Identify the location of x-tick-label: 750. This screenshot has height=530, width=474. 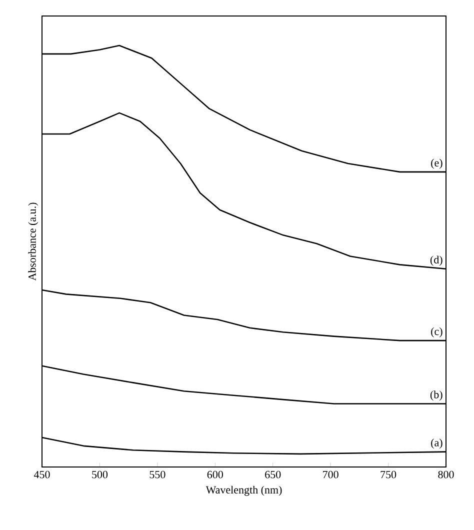
(388, 474).